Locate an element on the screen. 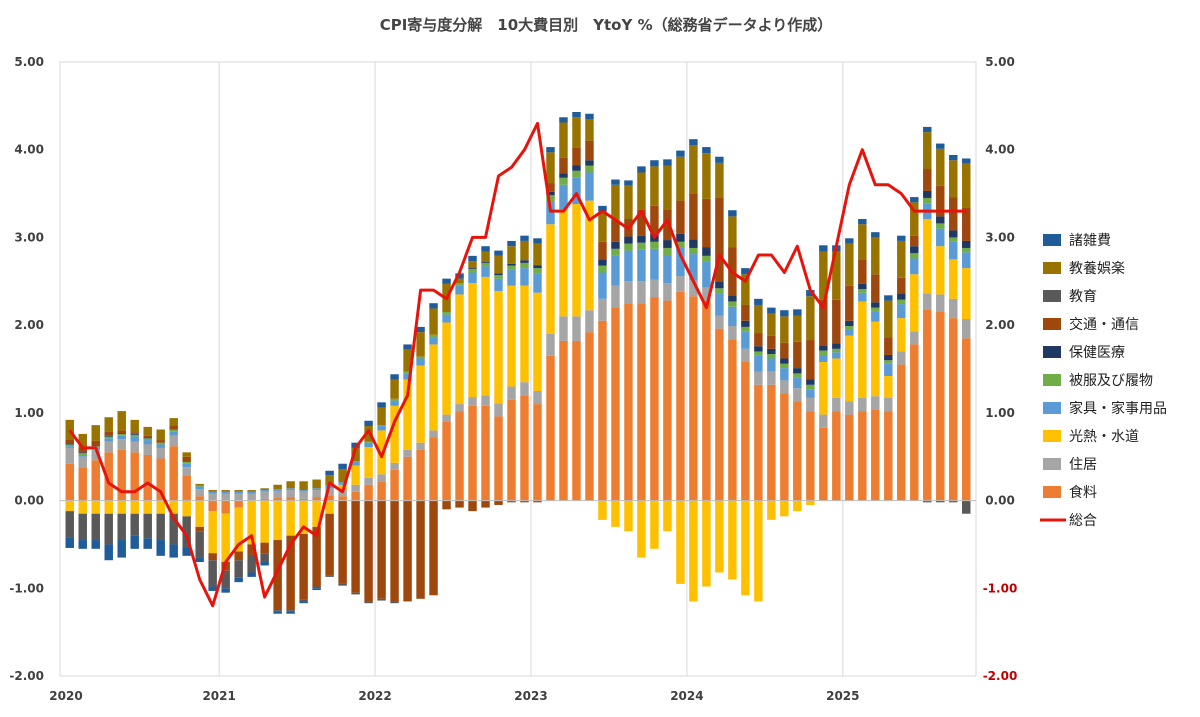 Image resolution: width=1200 pixels, height=717 pixels. bar-segment-s3-m68 is located at coordinates (953, 250).